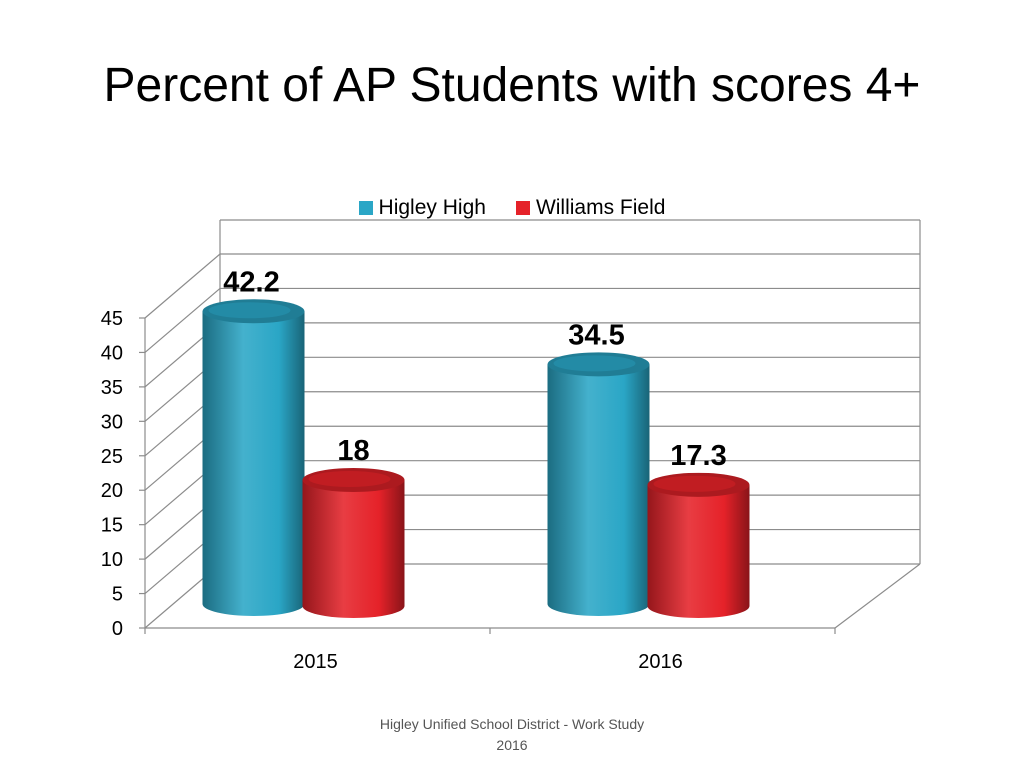  Describe the element at coordinates (315, 662) in the screenshot. I see `x-tick-label: 2015` at that location.